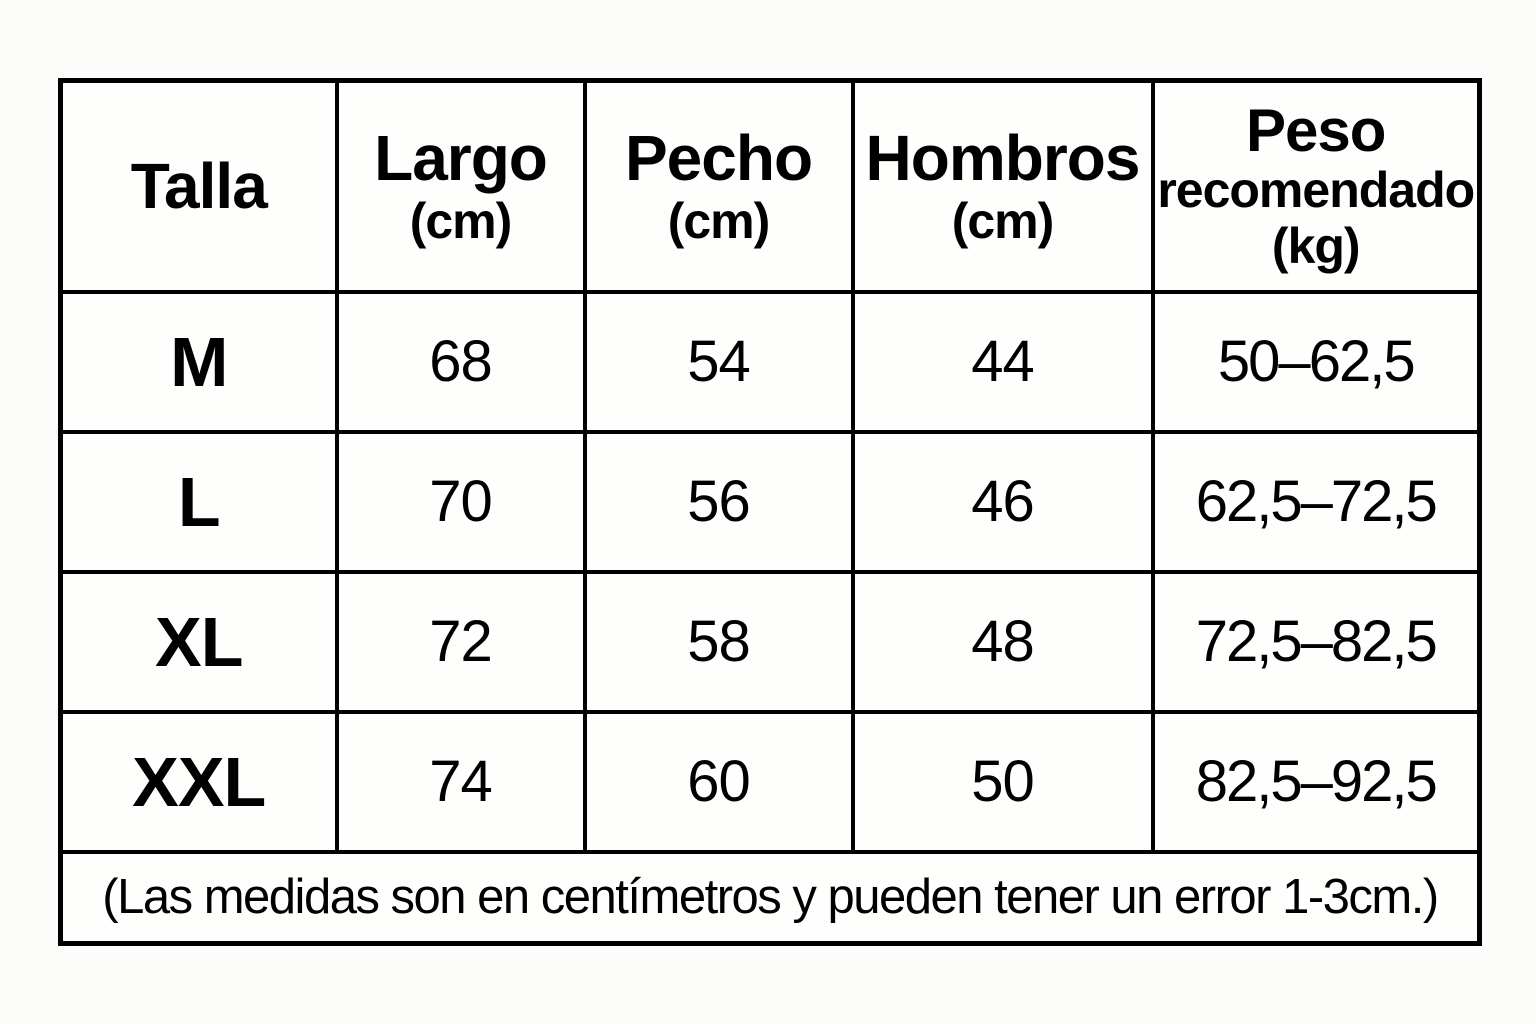 This screenshot has width=1536, height=1024. I want to click on cell-hombros: 46, so click(1002, 501).